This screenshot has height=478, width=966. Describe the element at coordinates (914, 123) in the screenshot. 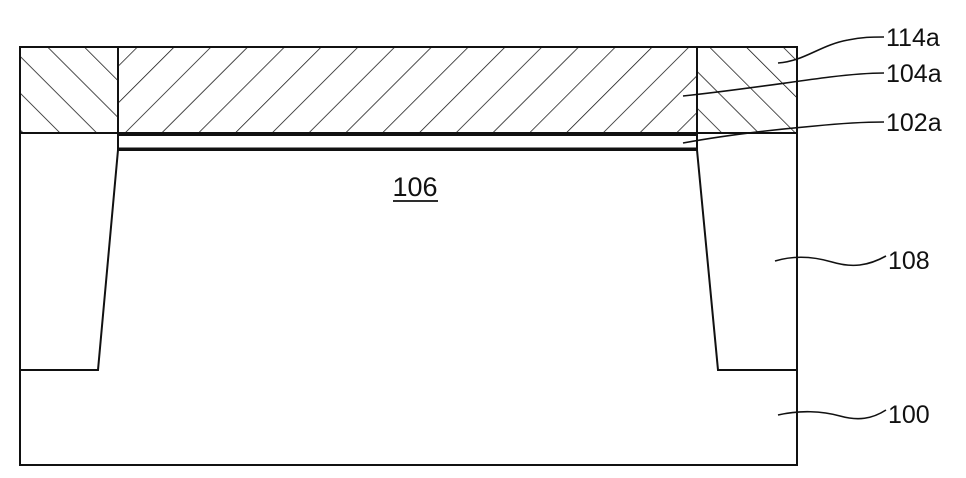

I see `label-102a: 102a` at that location.